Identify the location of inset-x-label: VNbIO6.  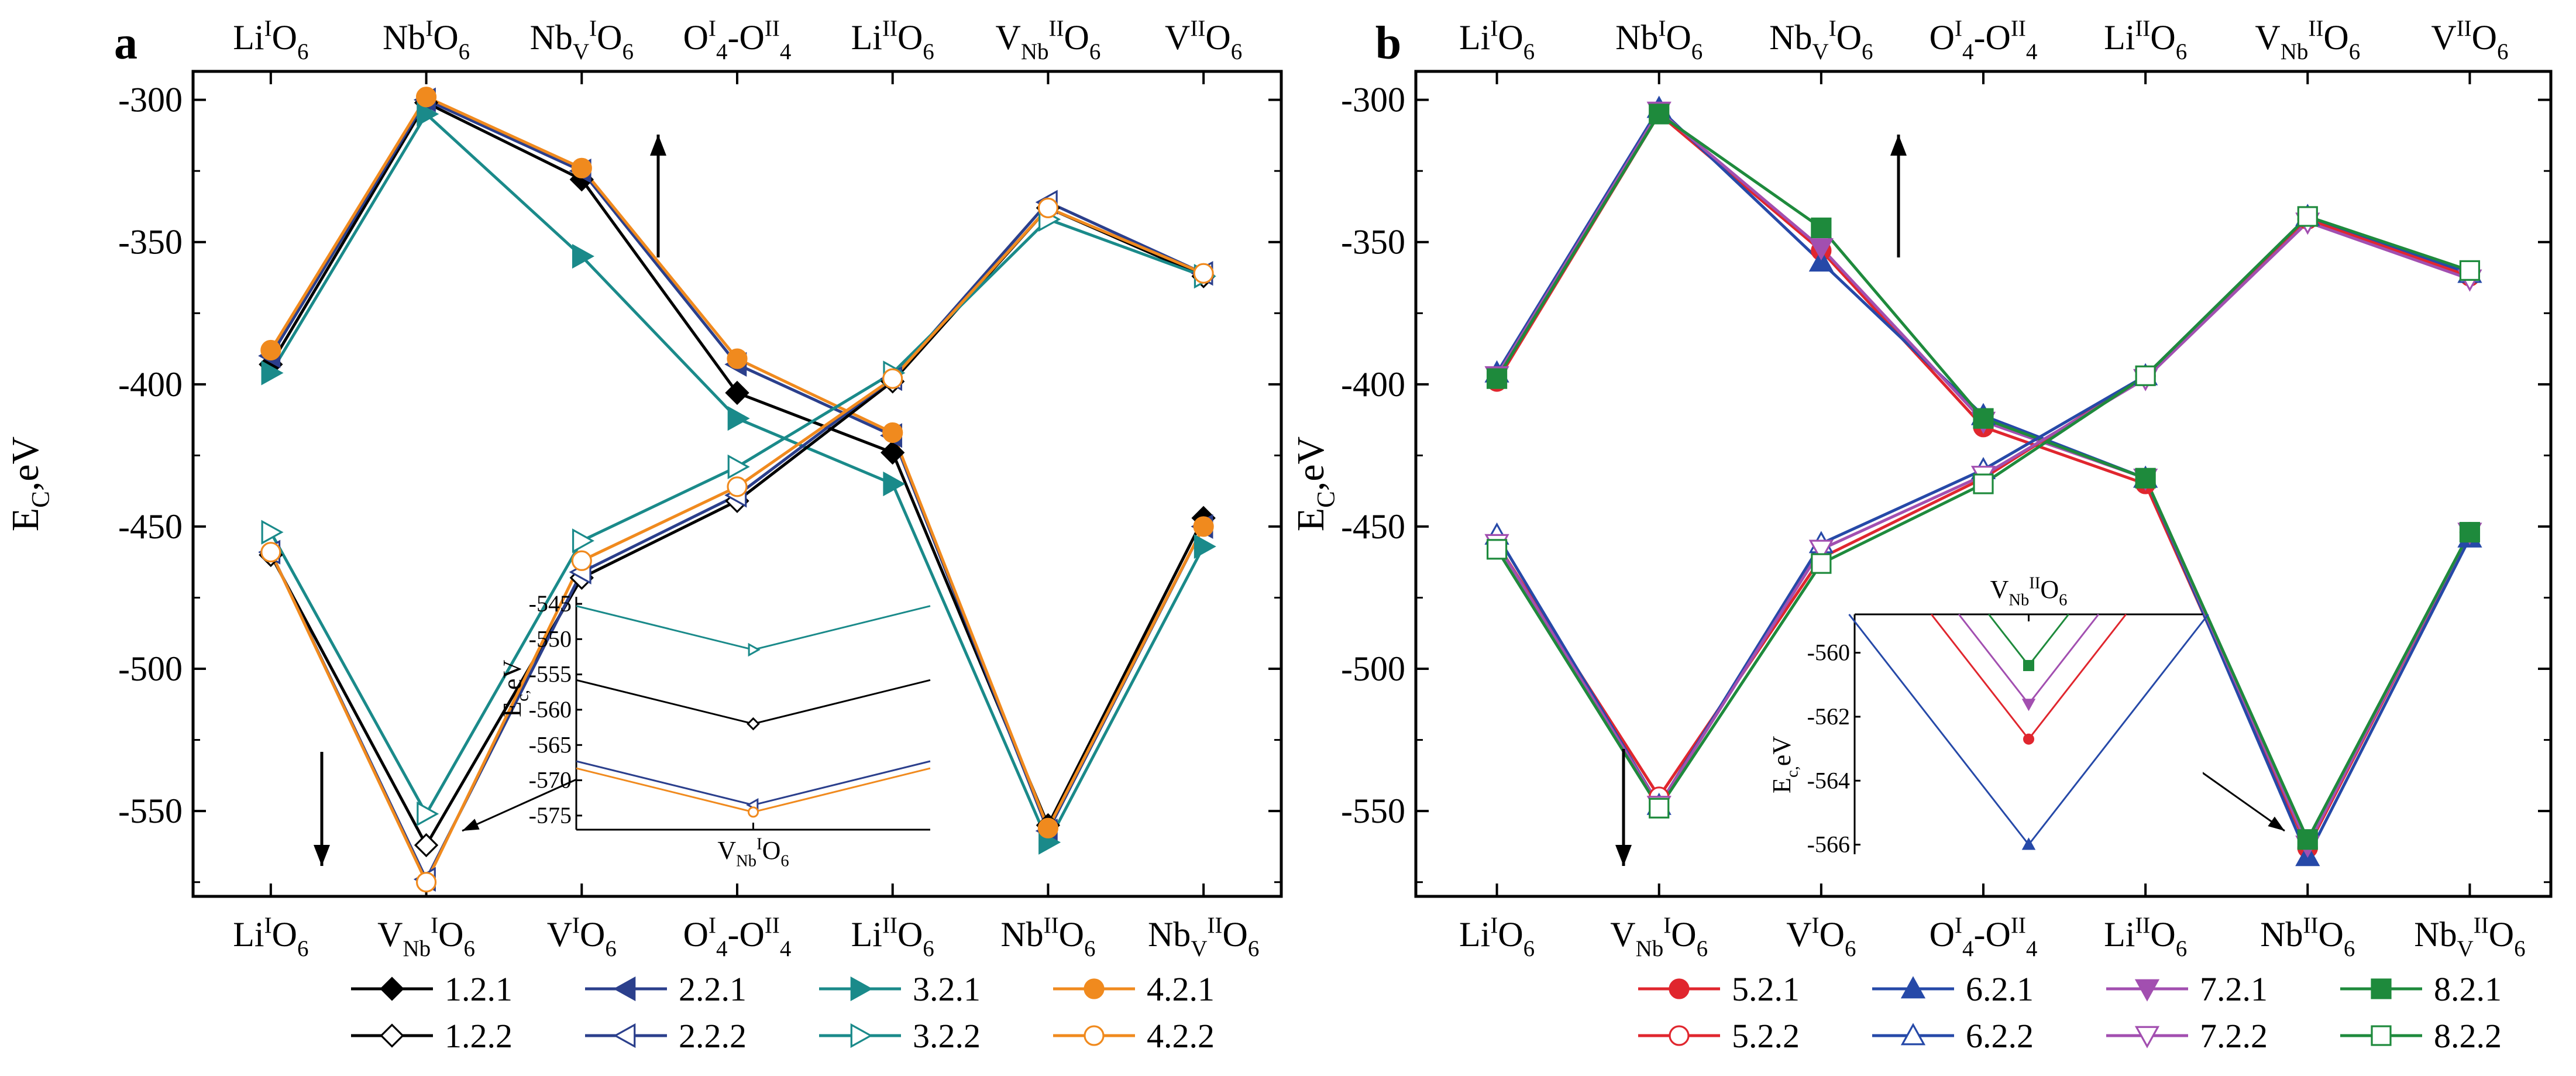
(753, 852).